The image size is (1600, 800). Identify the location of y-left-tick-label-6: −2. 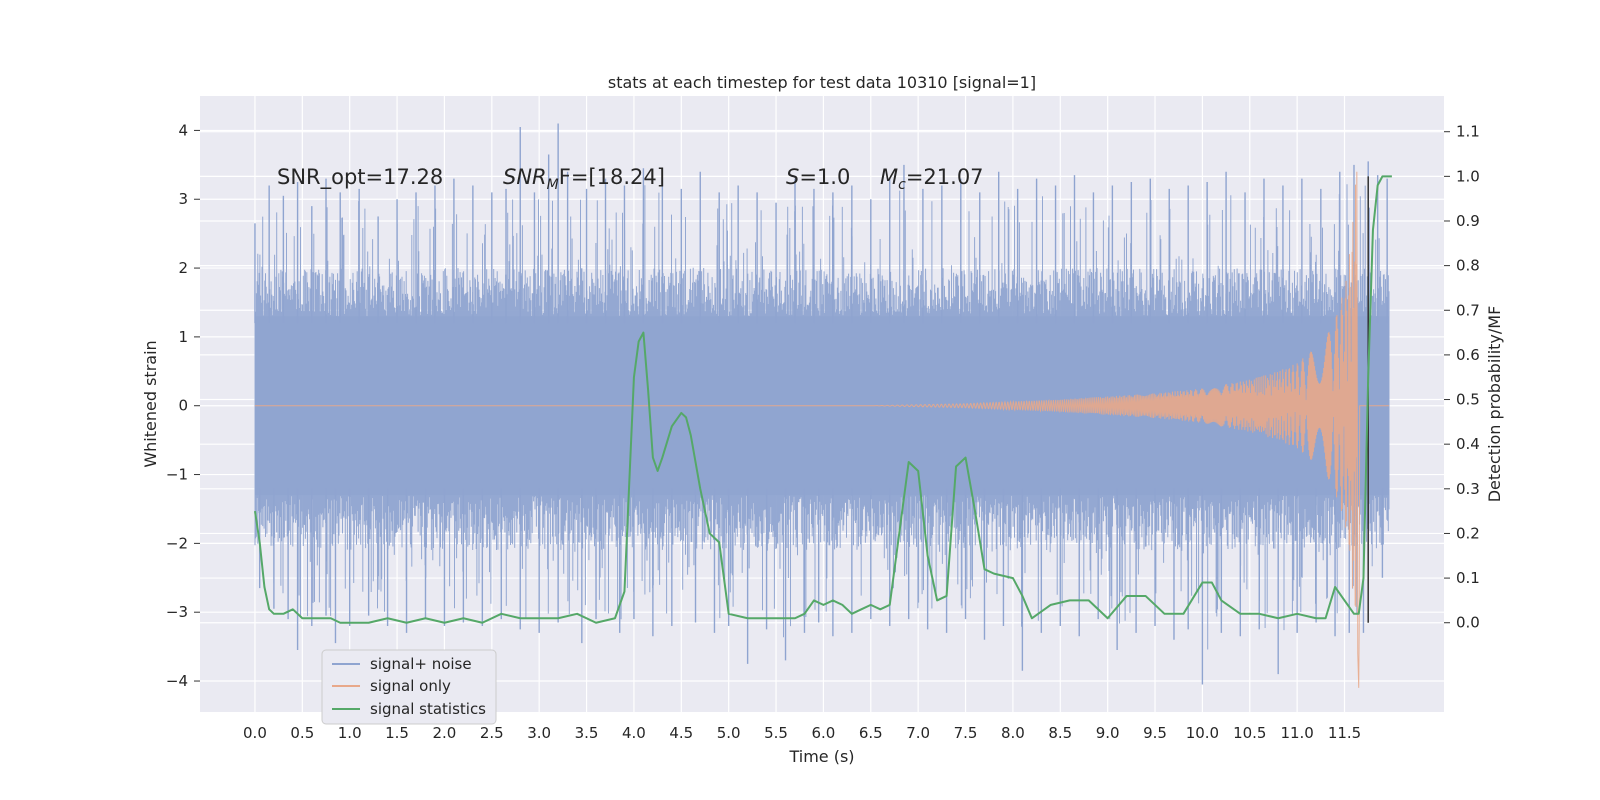
(177, 543).